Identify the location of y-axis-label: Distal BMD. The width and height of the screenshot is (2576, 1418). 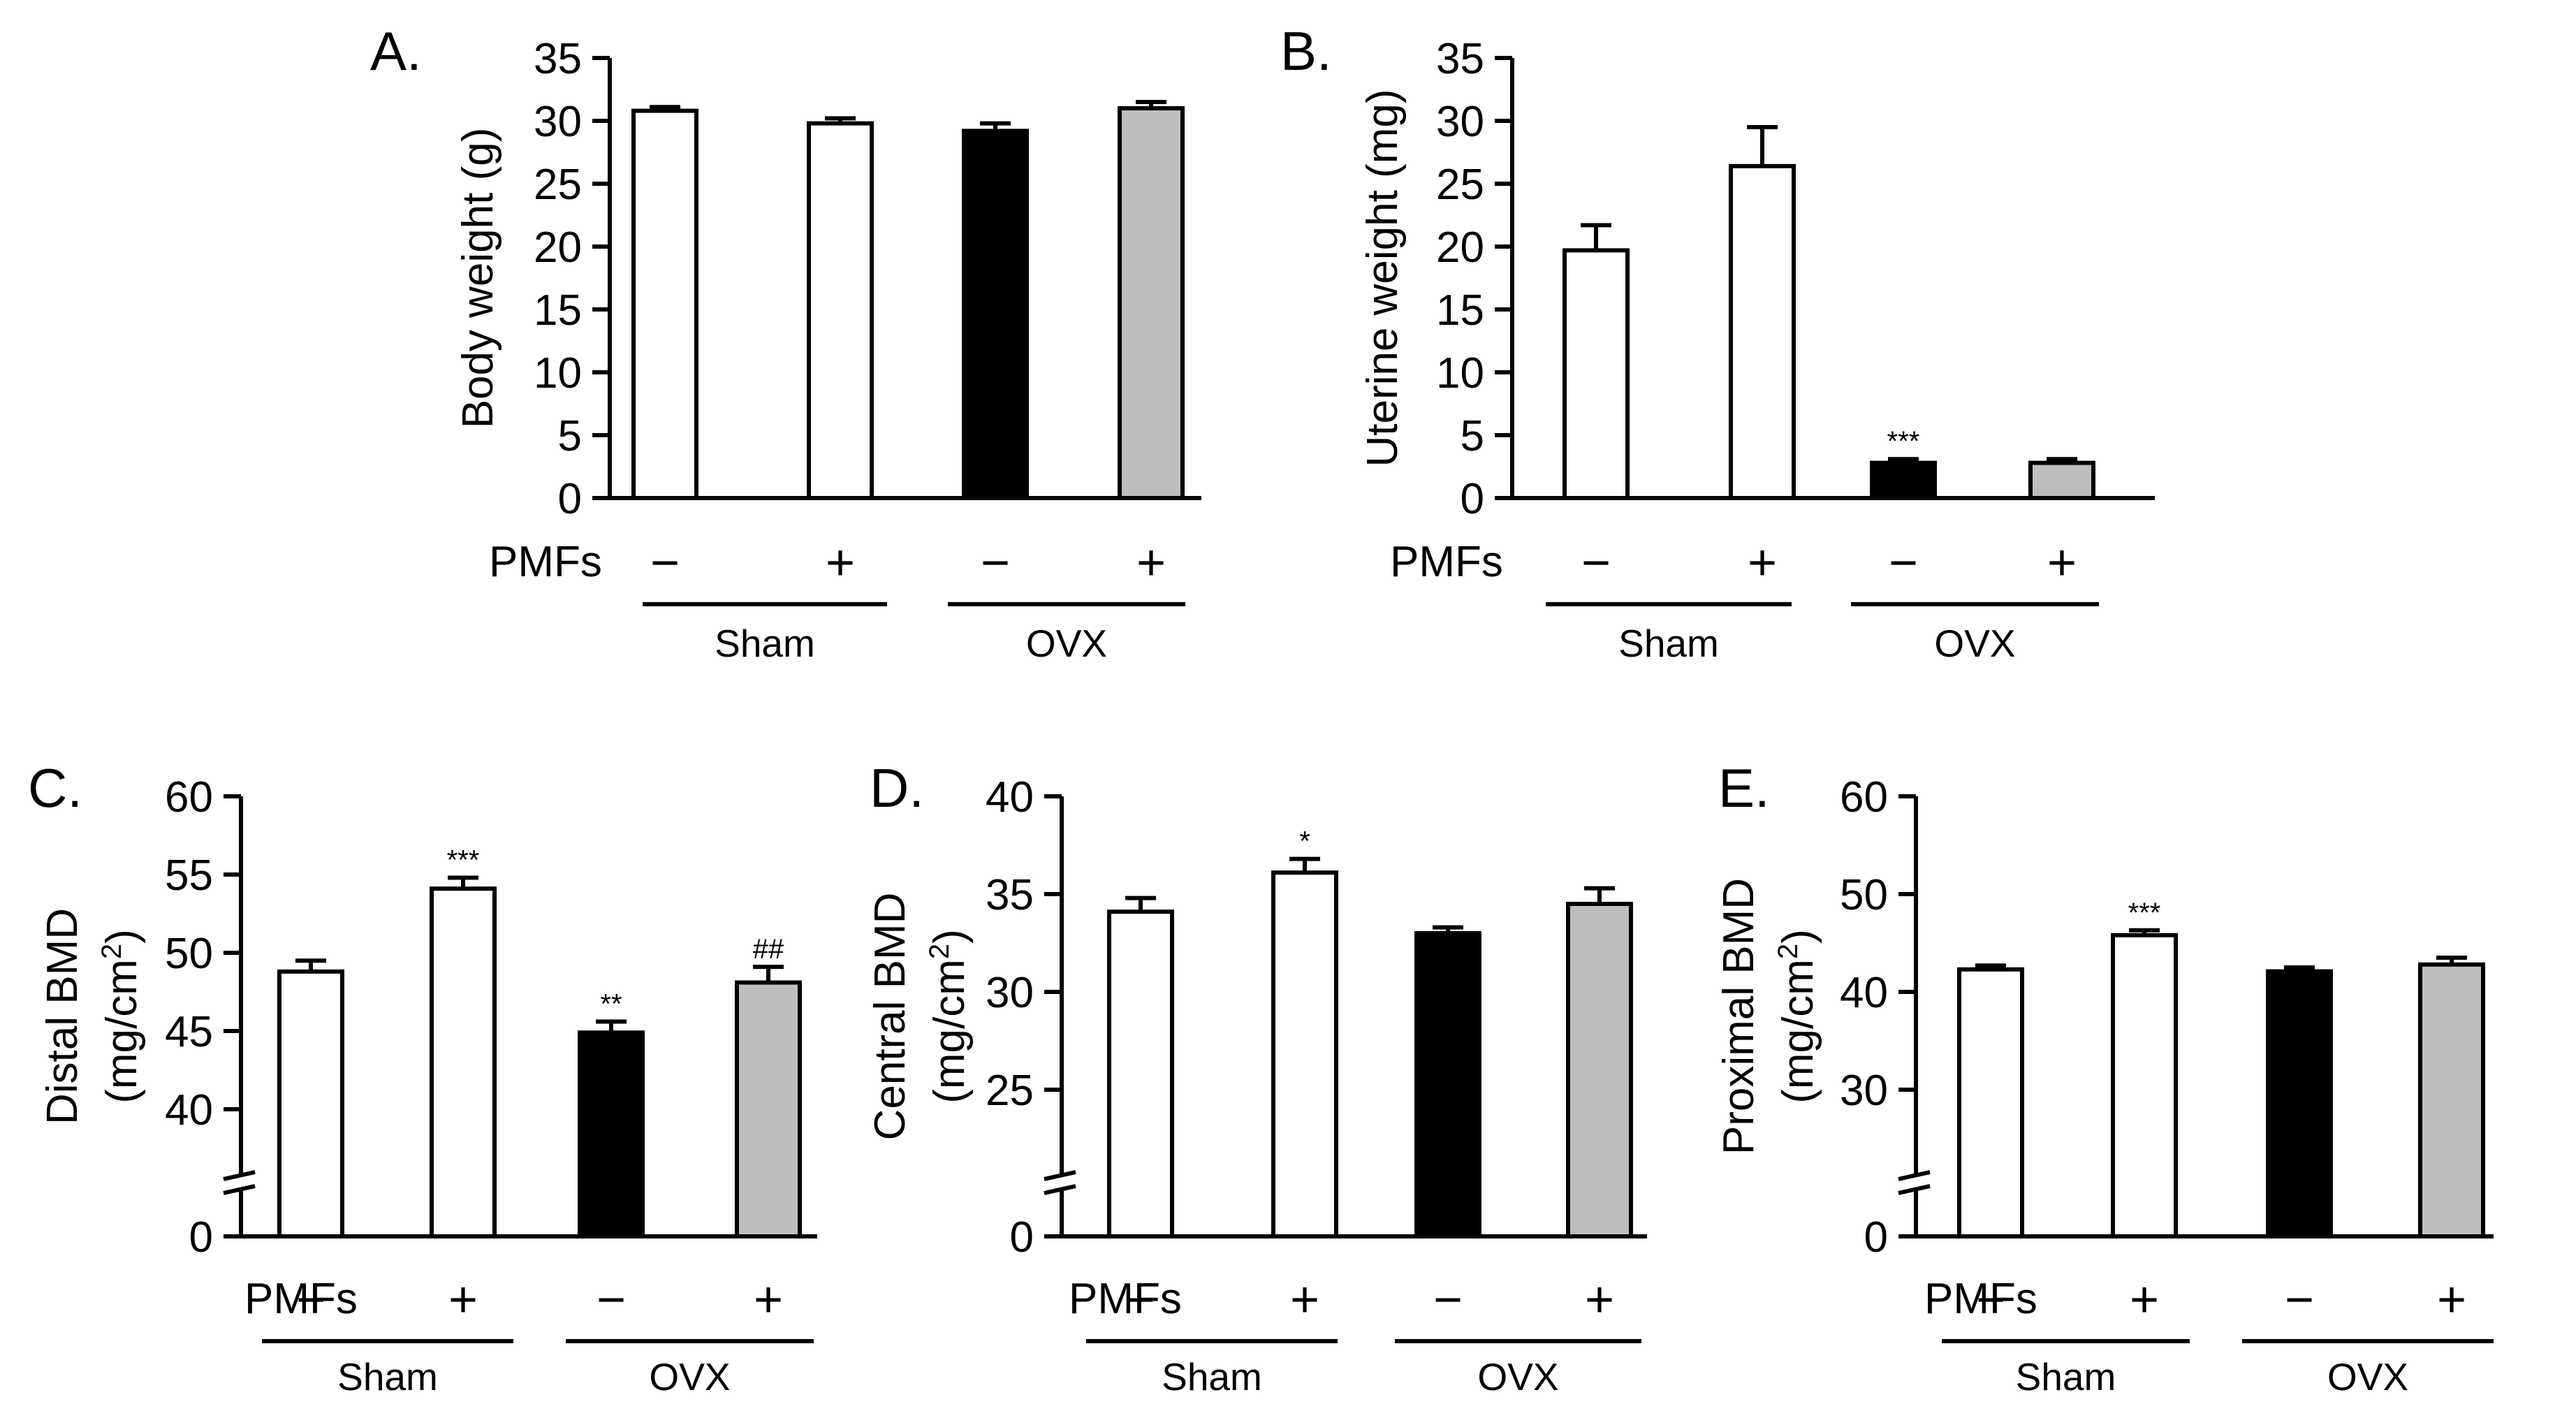
(63, 1016).